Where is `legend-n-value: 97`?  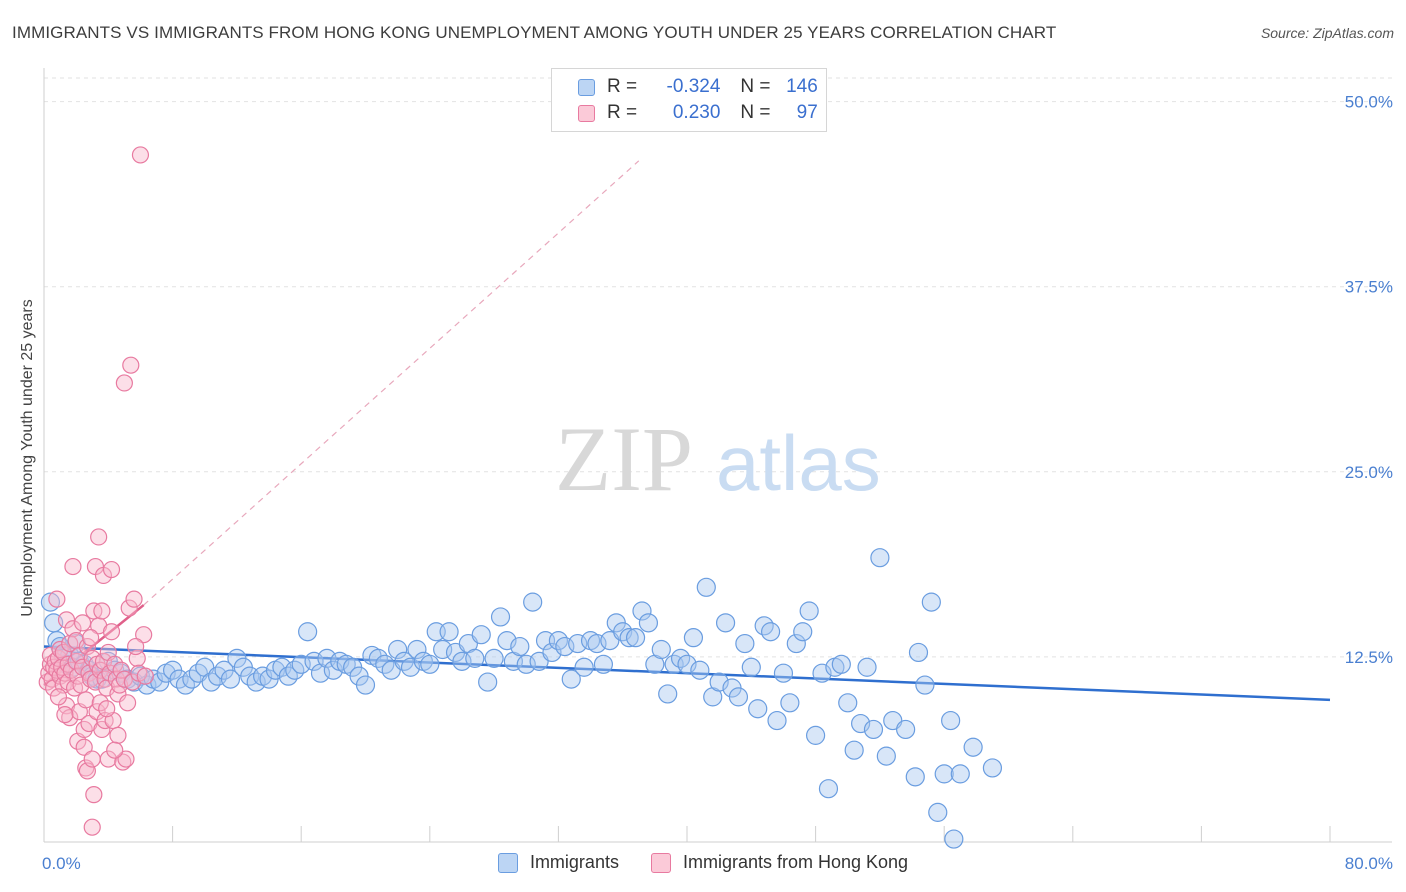 legend-n-value: 97 is located at coordinates (807, 112).